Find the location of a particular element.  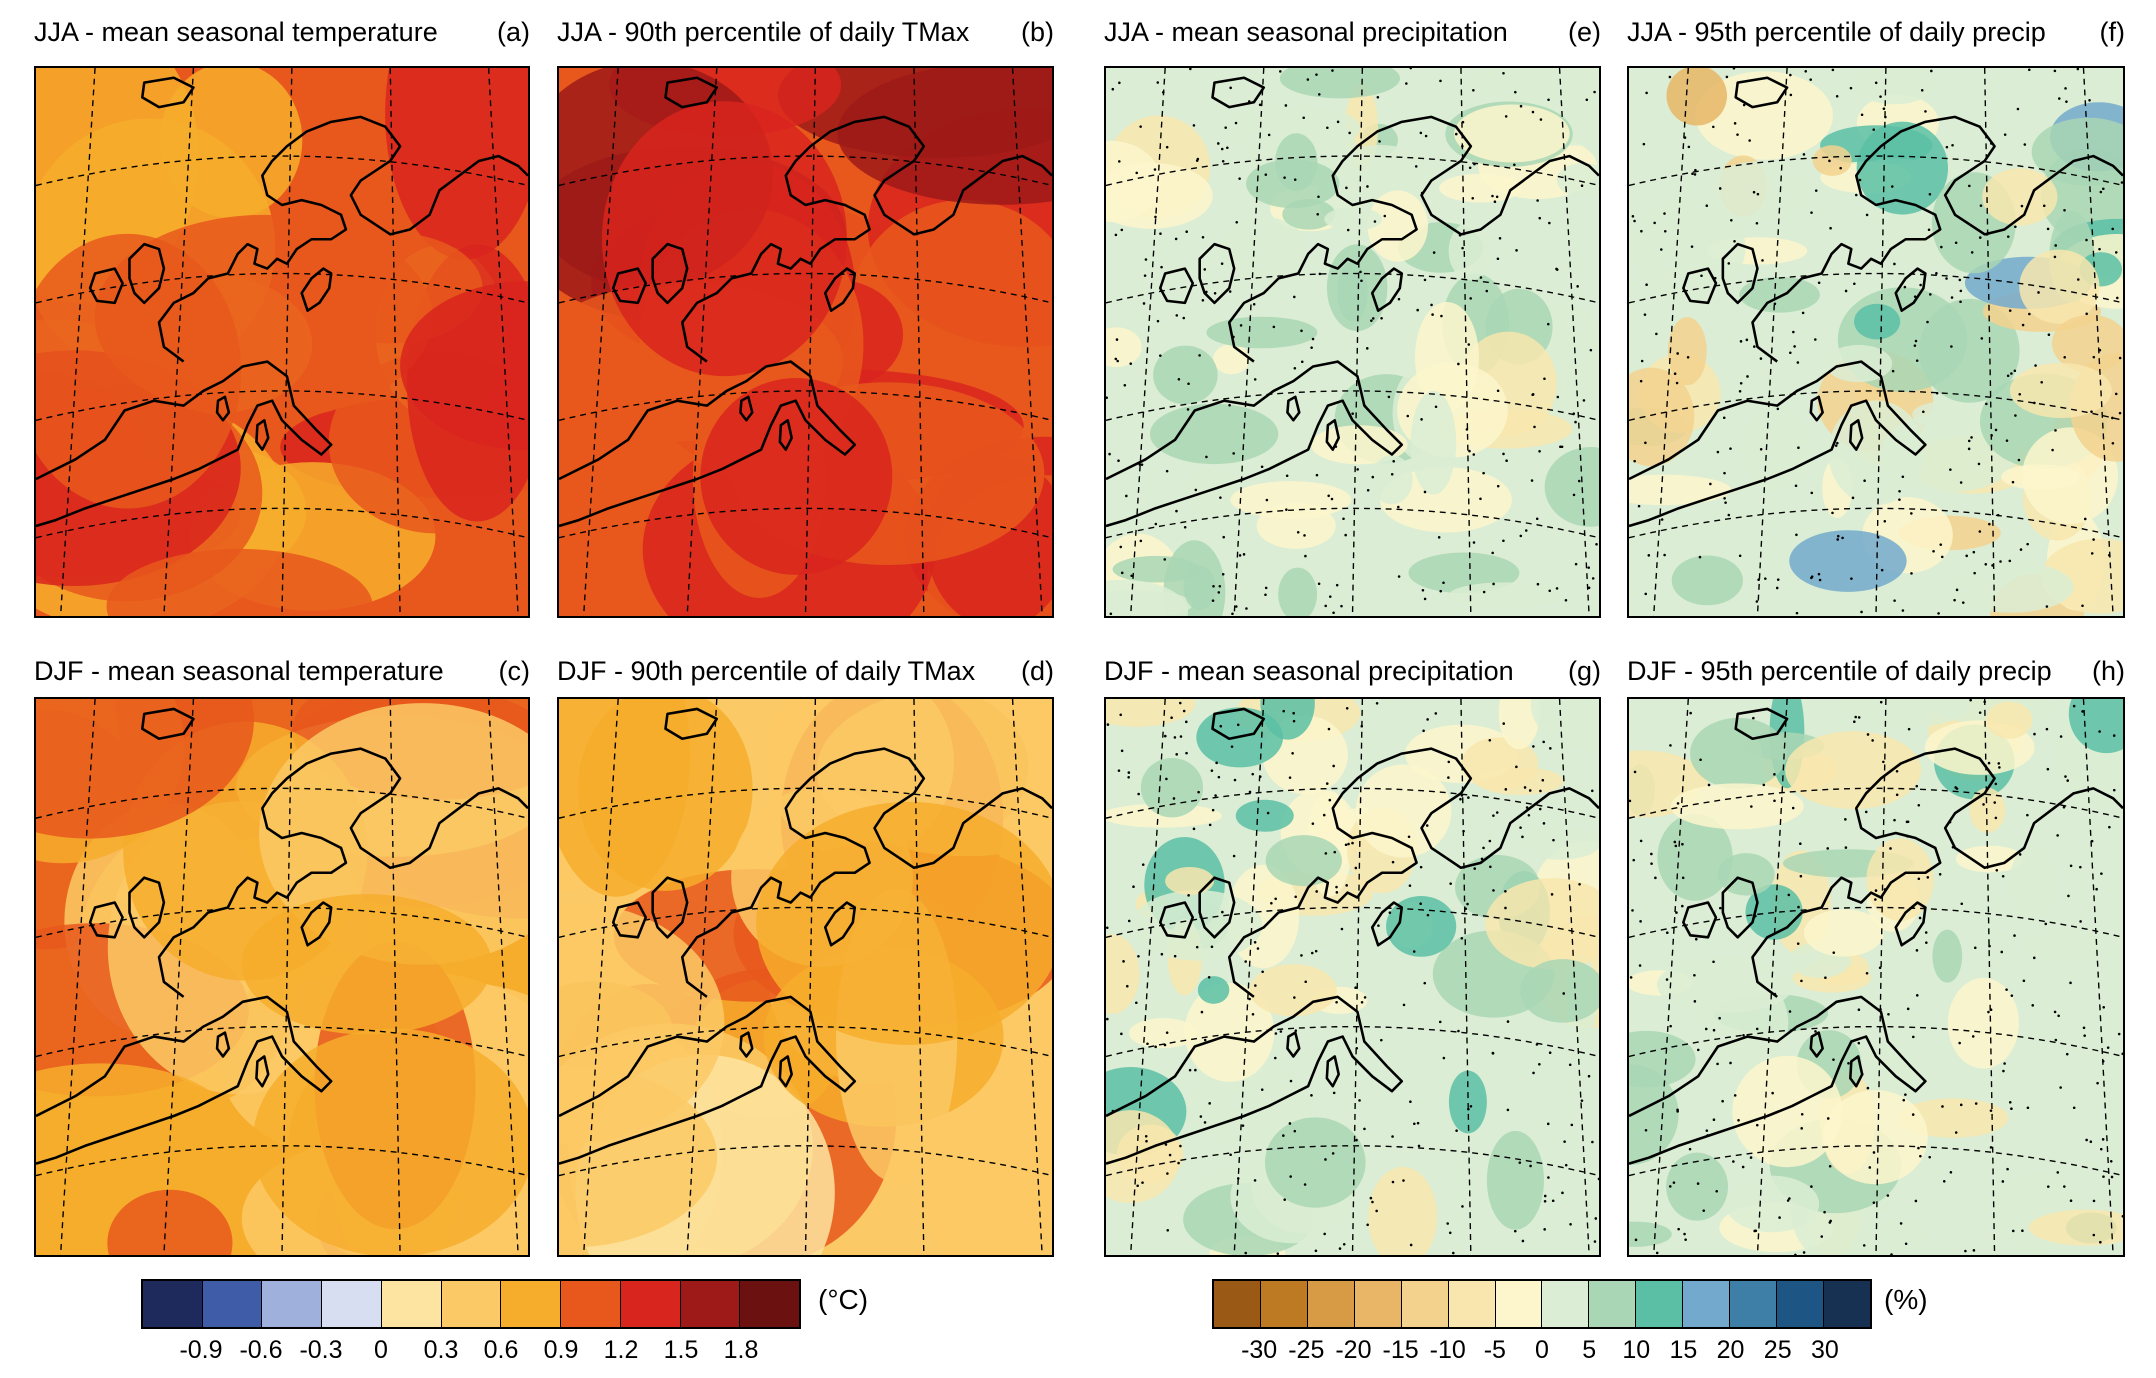

precipitation-tick-label: -30 is located at coordinates (1259, 1350).